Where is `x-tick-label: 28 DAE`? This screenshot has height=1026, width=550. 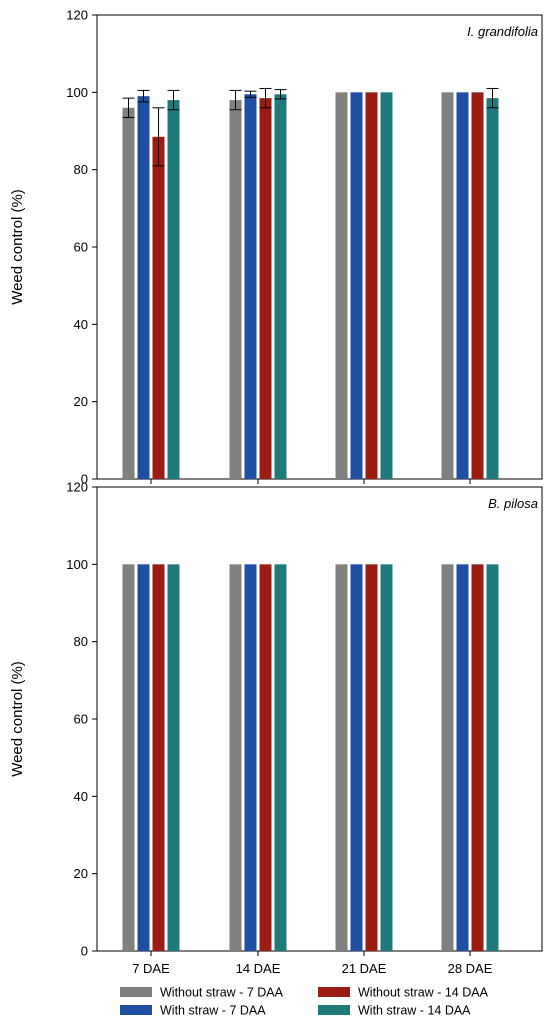 x-tick-label: 28 DAE is located at coordinates (470, 968).